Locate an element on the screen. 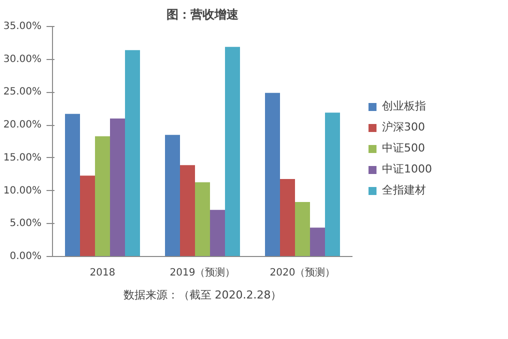 The height and width of the screenshot is (339, 508). y-tick-label: 20.00% is located at coordinates (22, 125).